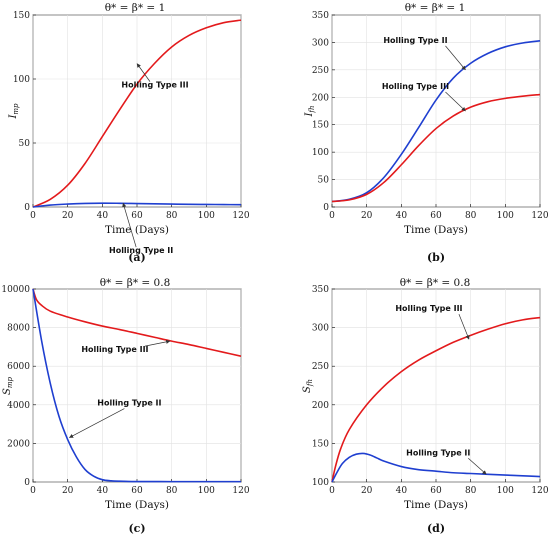 The height and width of the screenshot is (539, 550). Describe the element at coordinates (18, 406) in the screenshot. I see `y-tick-label: 4000` at that location.